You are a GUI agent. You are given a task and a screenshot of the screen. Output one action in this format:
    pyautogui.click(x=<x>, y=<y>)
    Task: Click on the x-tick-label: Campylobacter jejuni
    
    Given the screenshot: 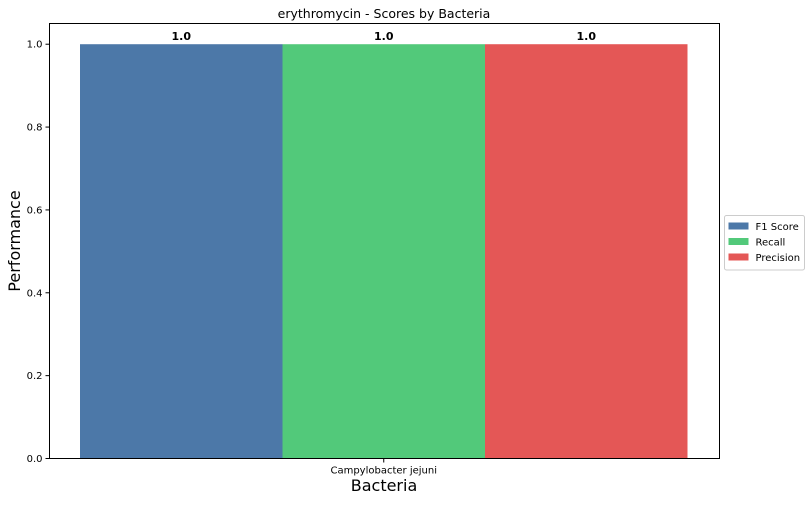 What is the action you would take?
    pyautogui.click(x=383, y=471)
    